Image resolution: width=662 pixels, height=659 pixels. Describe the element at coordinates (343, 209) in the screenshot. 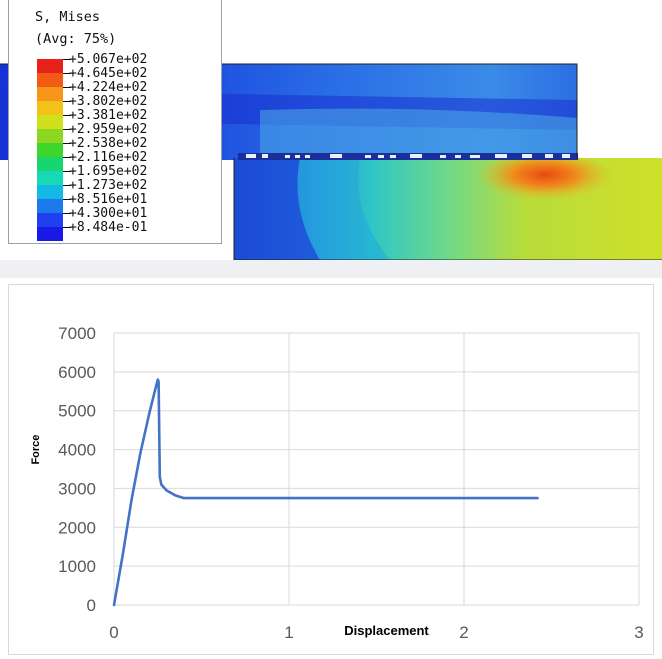

I see `lower-plate-cyan-zone` at that location.